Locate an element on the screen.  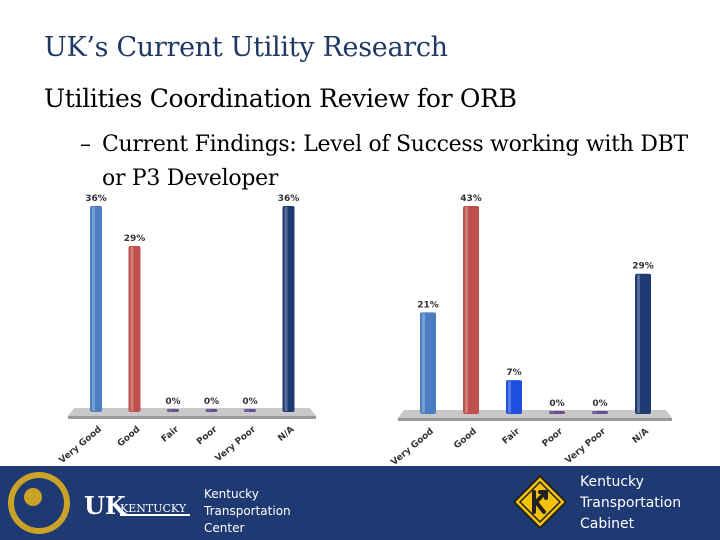
ktc-line: Transportation is located at coordinates (247, 511).